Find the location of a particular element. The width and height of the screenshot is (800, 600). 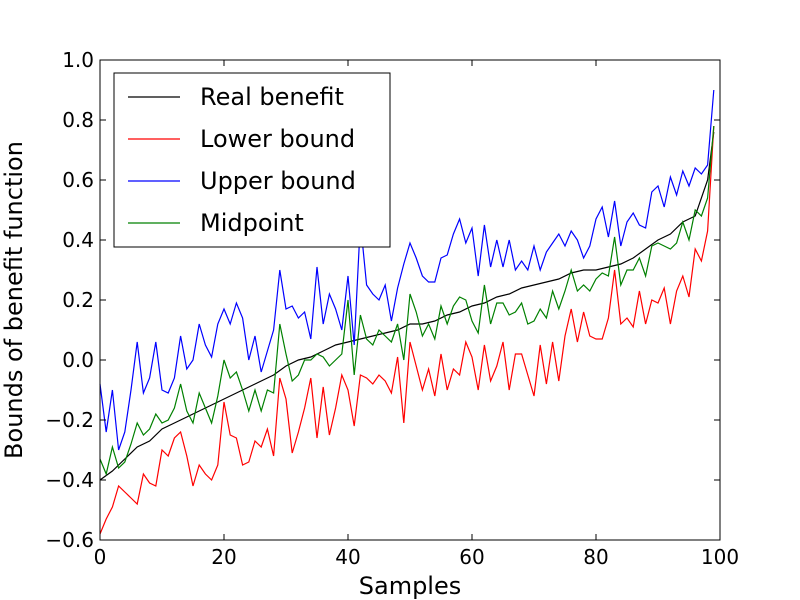

y-tick-label: 0.6 is located at coordinates (78, 180).